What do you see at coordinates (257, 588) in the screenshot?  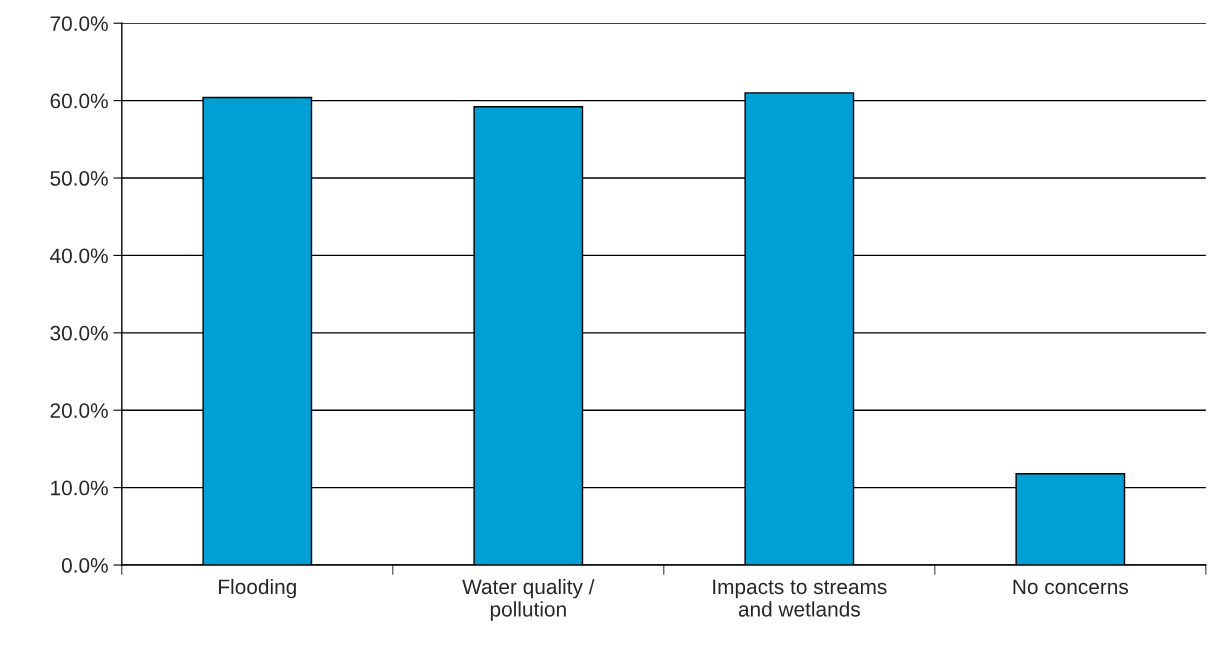 I see `x-tick-label: Flooding` at bounding box center [257, 588].